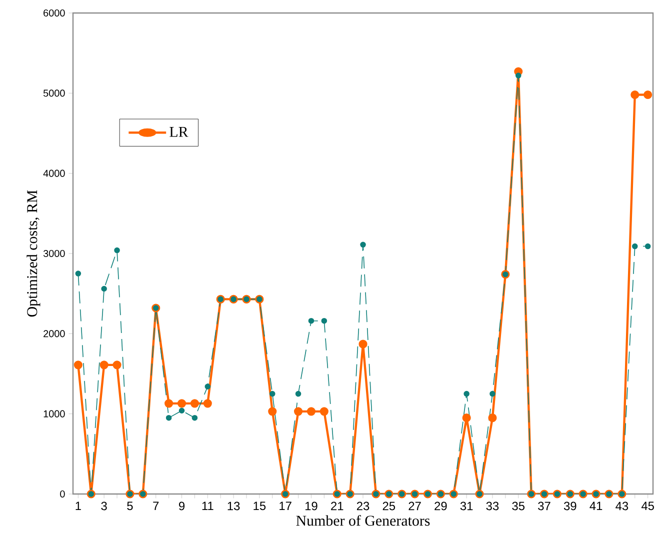  What do you see at coordinates (337, 506) in the screenshot?
I see `x-tick-label: 21` at bounding box center [337, 506].